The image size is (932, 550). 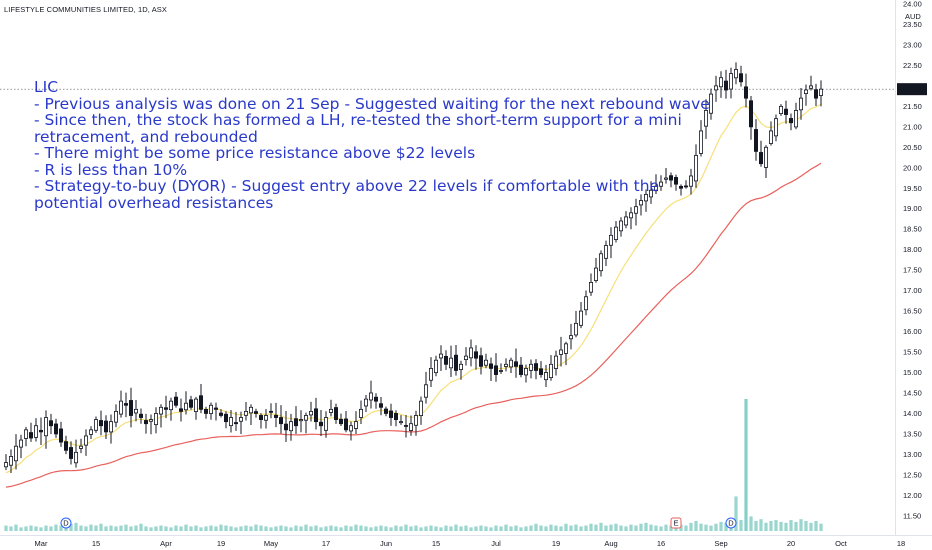 I want to click on y-tick-label: 11.50, so click(x=912, y=515).